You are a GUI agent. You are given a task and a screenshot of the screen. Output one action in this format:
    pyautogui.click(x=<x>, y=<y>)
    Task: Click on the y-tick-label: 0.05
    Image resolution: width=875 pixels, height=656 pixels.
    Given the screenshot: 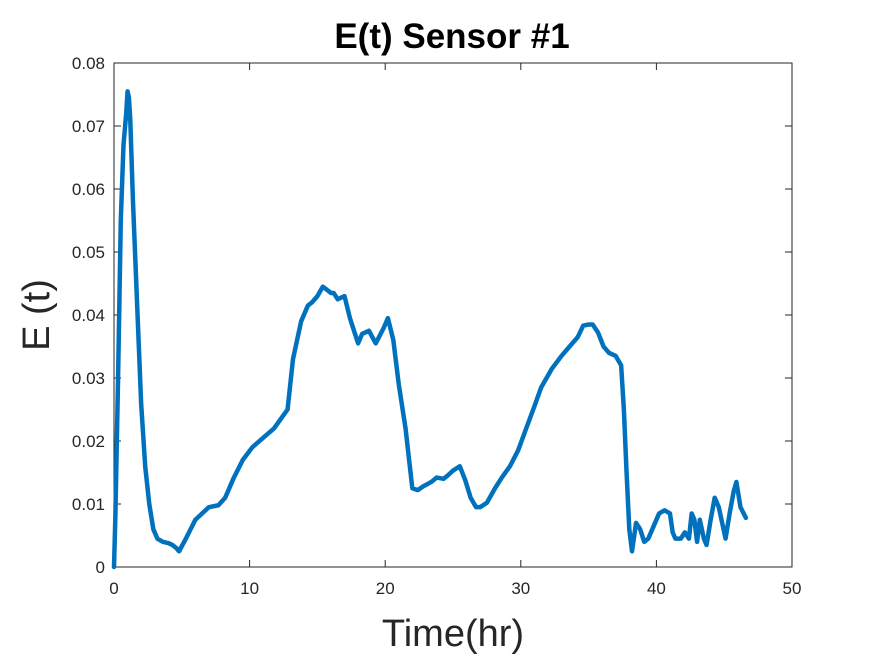 What is the action you would take?
    pyautogui.click(x=88, y=252)
    